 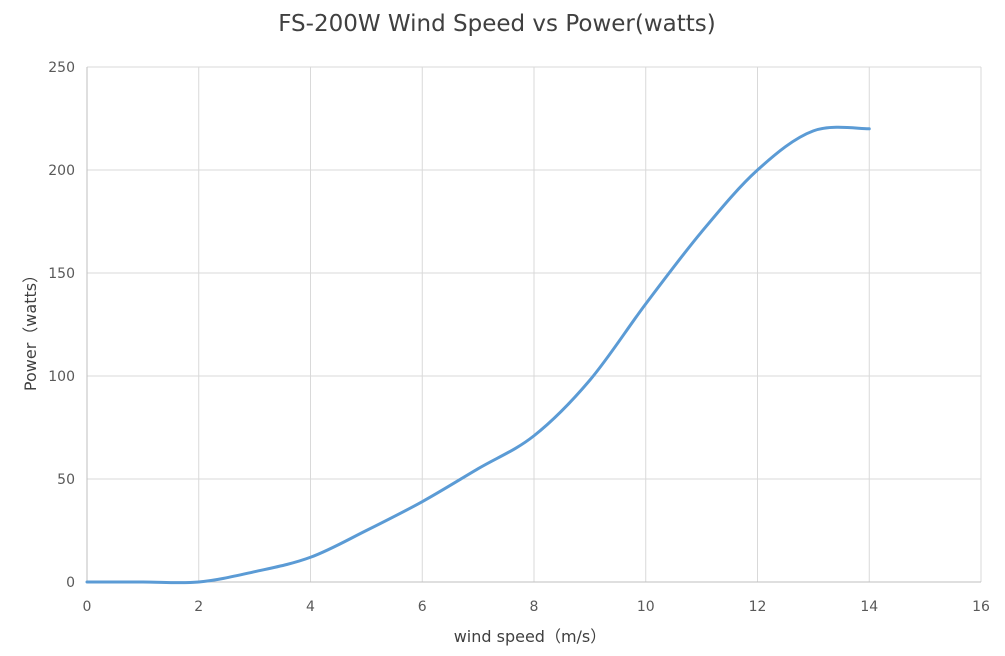 I want to click on y-axis-label: Power（watts）, so click(x=30, y=329).